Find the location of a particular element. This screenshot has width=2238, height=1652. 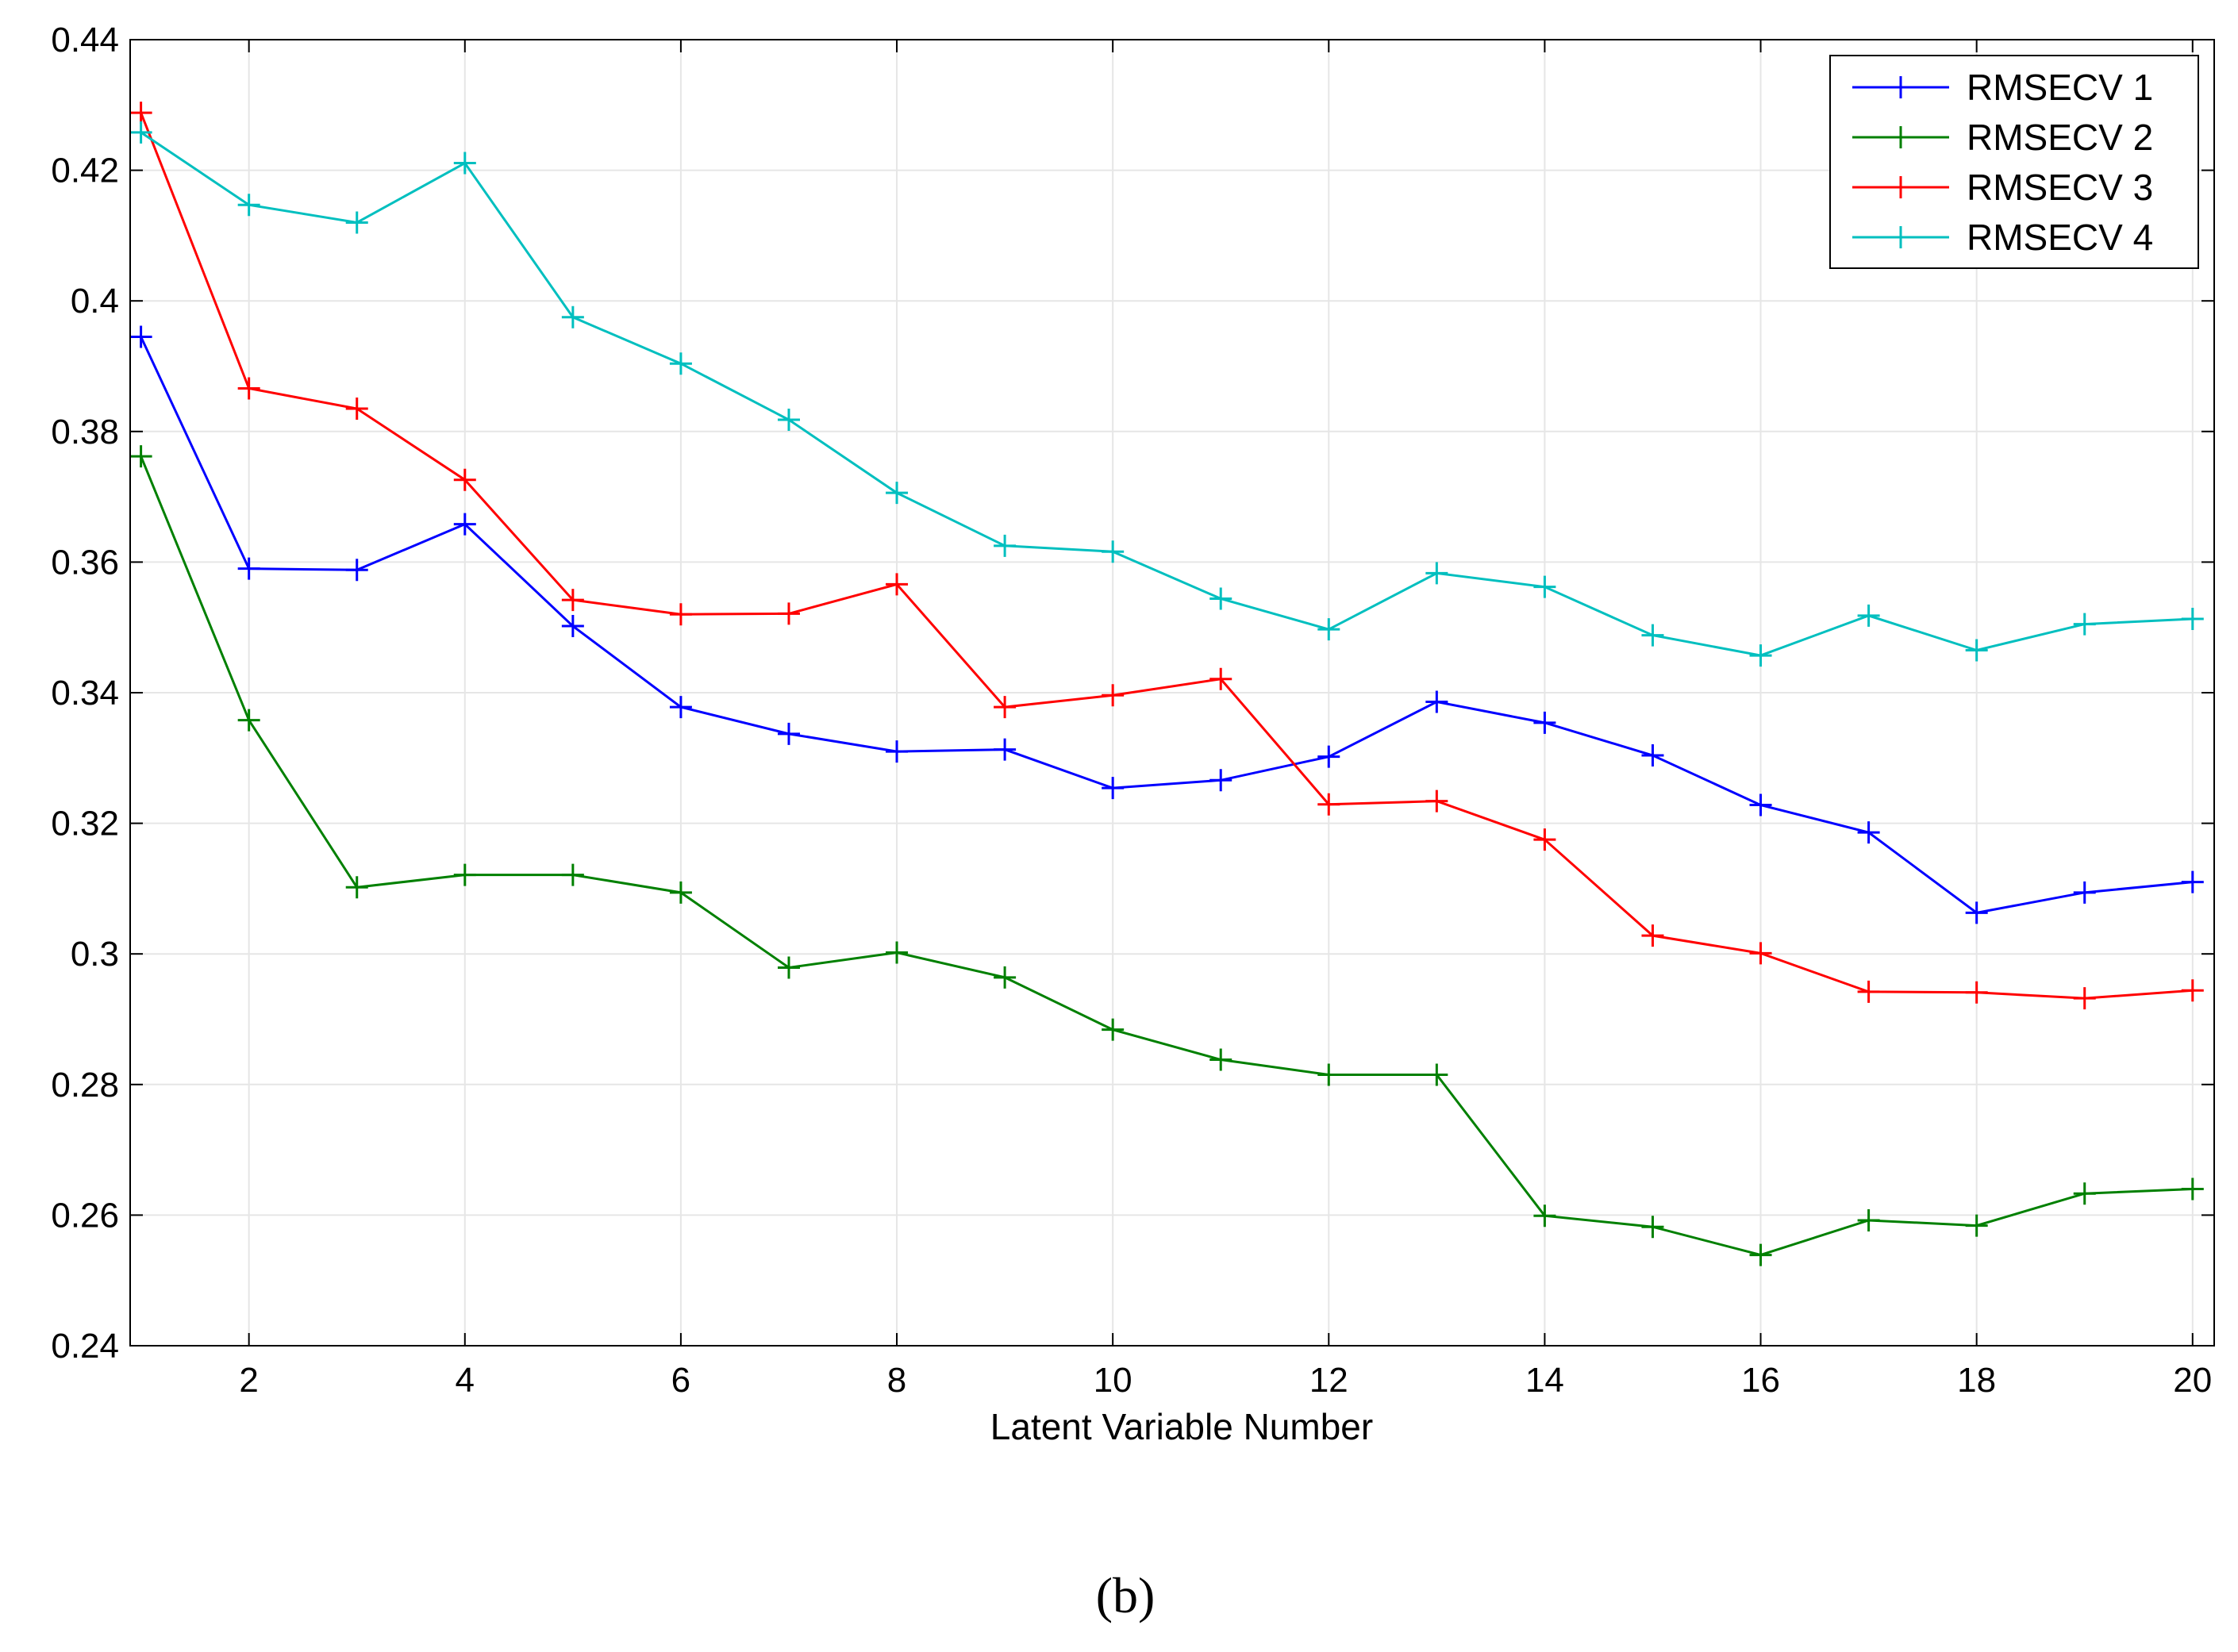

x-tick-label: 8 is located at coordinates (896, 1380).